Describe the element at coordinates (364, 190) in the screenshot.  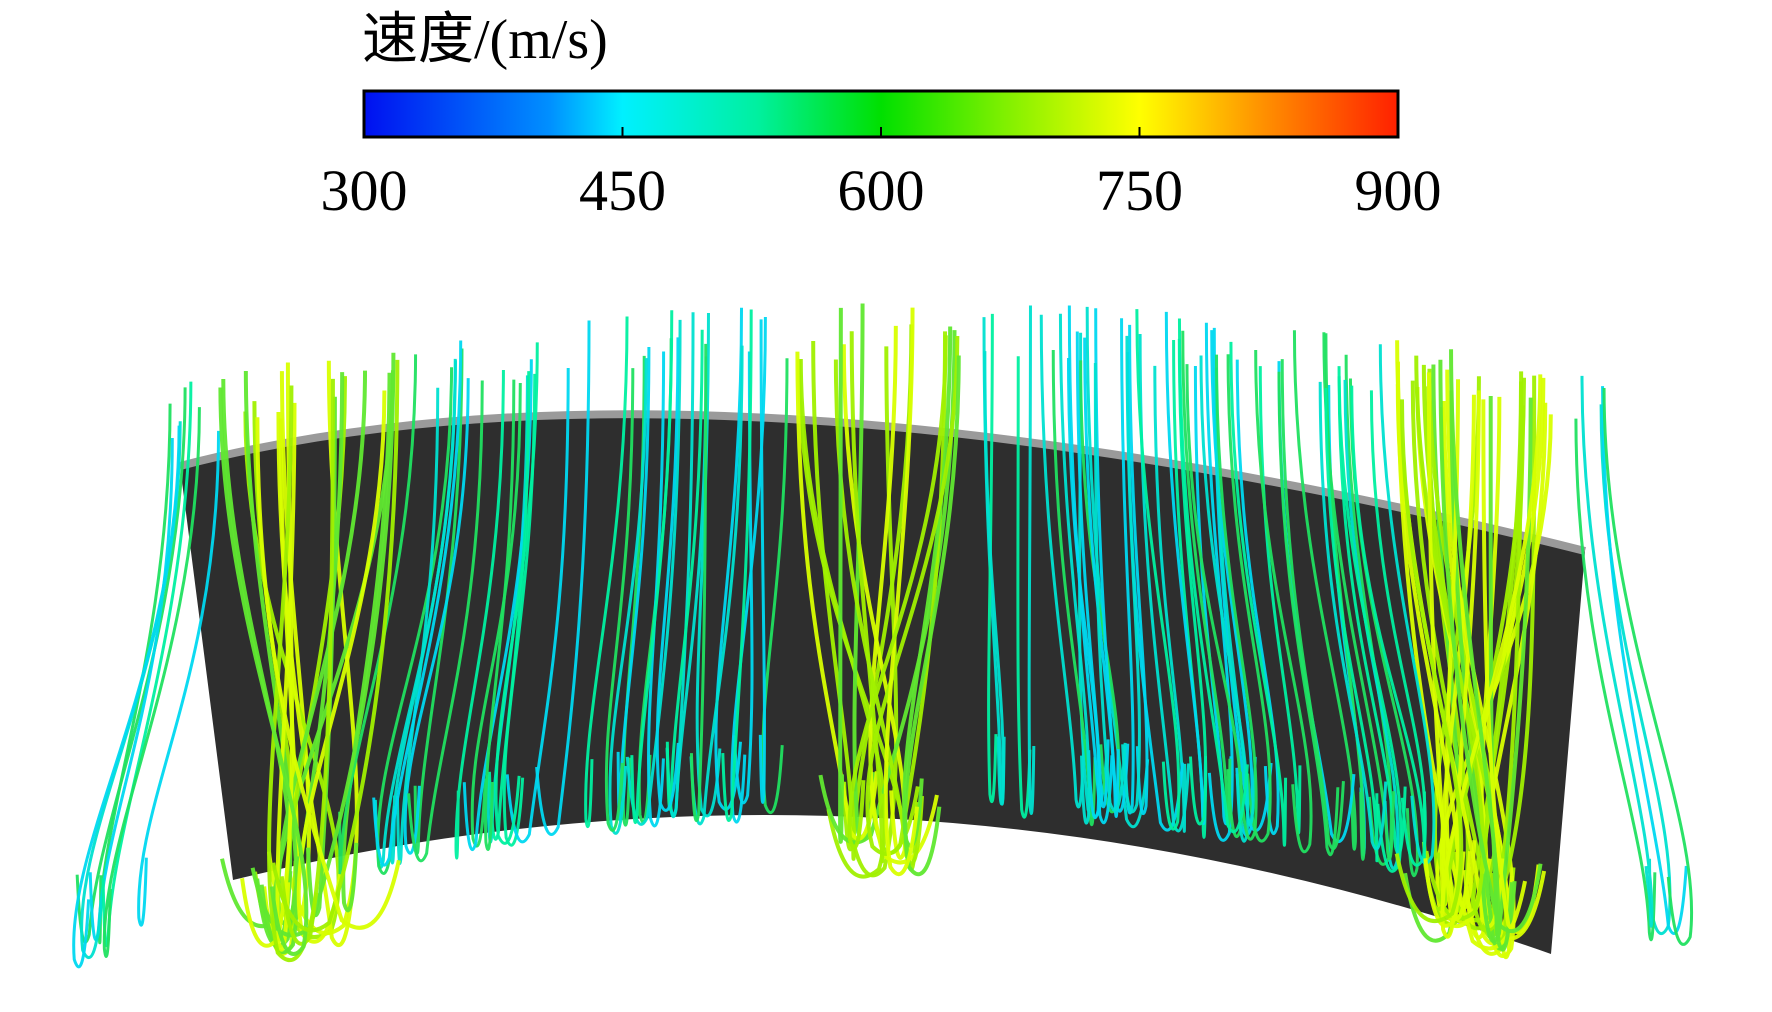
I see `colorbar-tick-label: 300` at that location.